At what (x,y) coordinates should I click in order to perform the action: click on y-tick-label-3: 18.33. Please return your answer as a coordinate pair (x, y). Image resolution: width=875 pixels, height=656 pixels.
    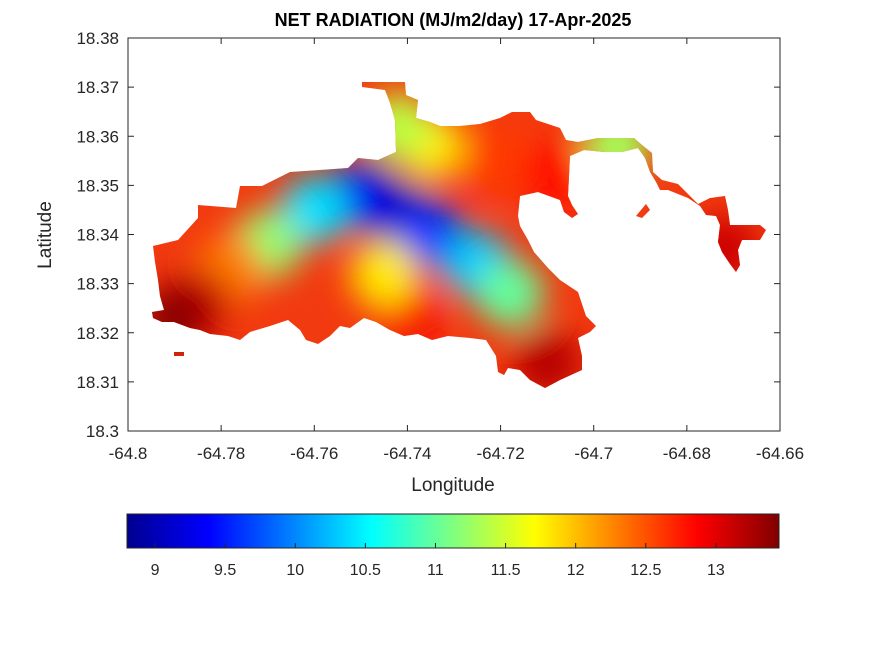
    Looking at the image, I should click on (97, 284).